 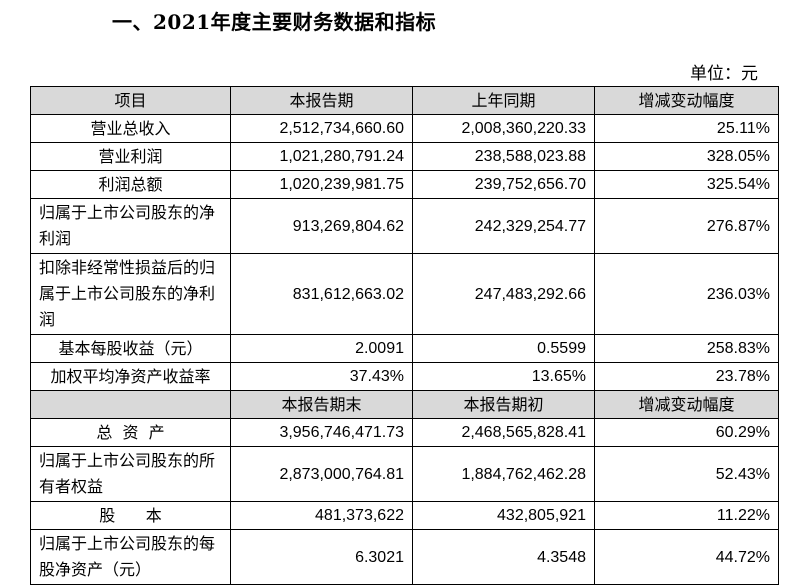 I want to click on row-previous: 238,588,023.88, so click(x=503, y=156).